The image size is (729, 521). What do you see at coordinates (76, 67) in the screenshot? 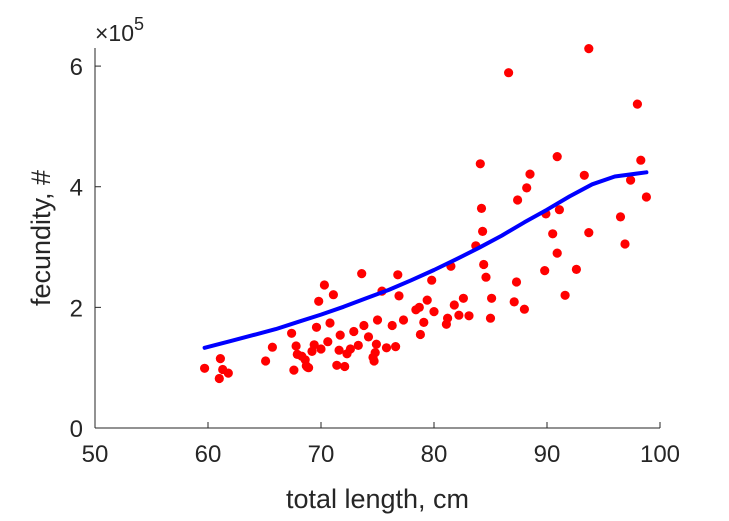
I see `y-tick-label: 6` at bounding box center [76, 67].